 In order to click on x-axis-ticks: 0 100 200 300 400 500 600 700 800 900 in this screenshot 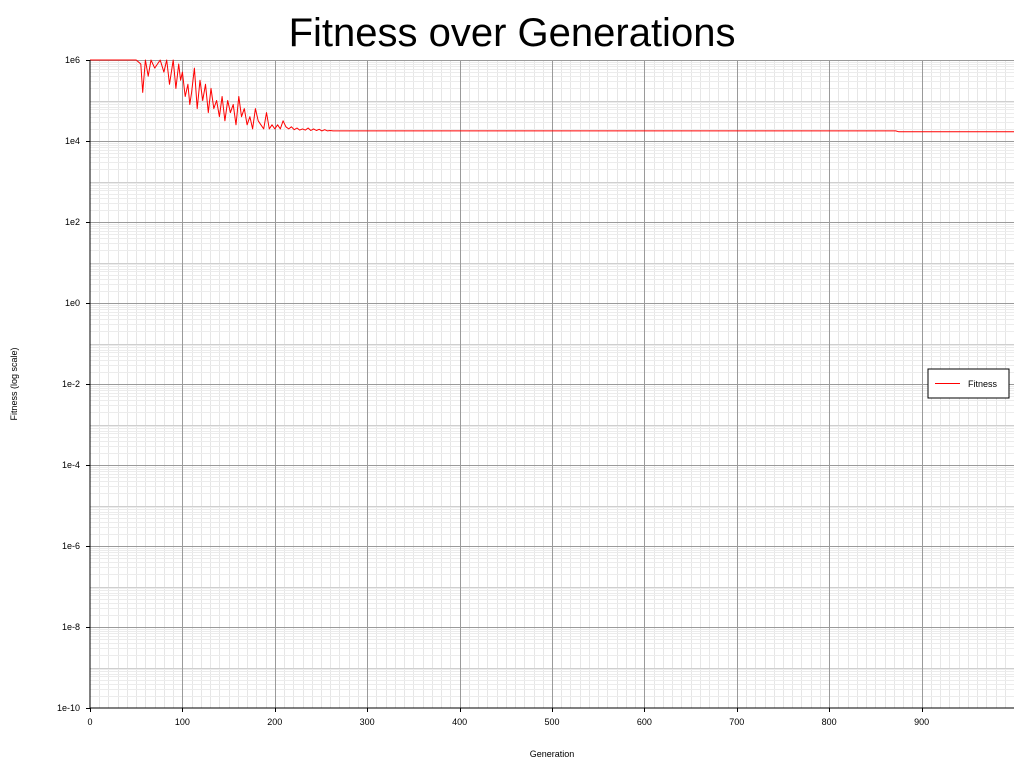, I will do `click(508, 717)`.